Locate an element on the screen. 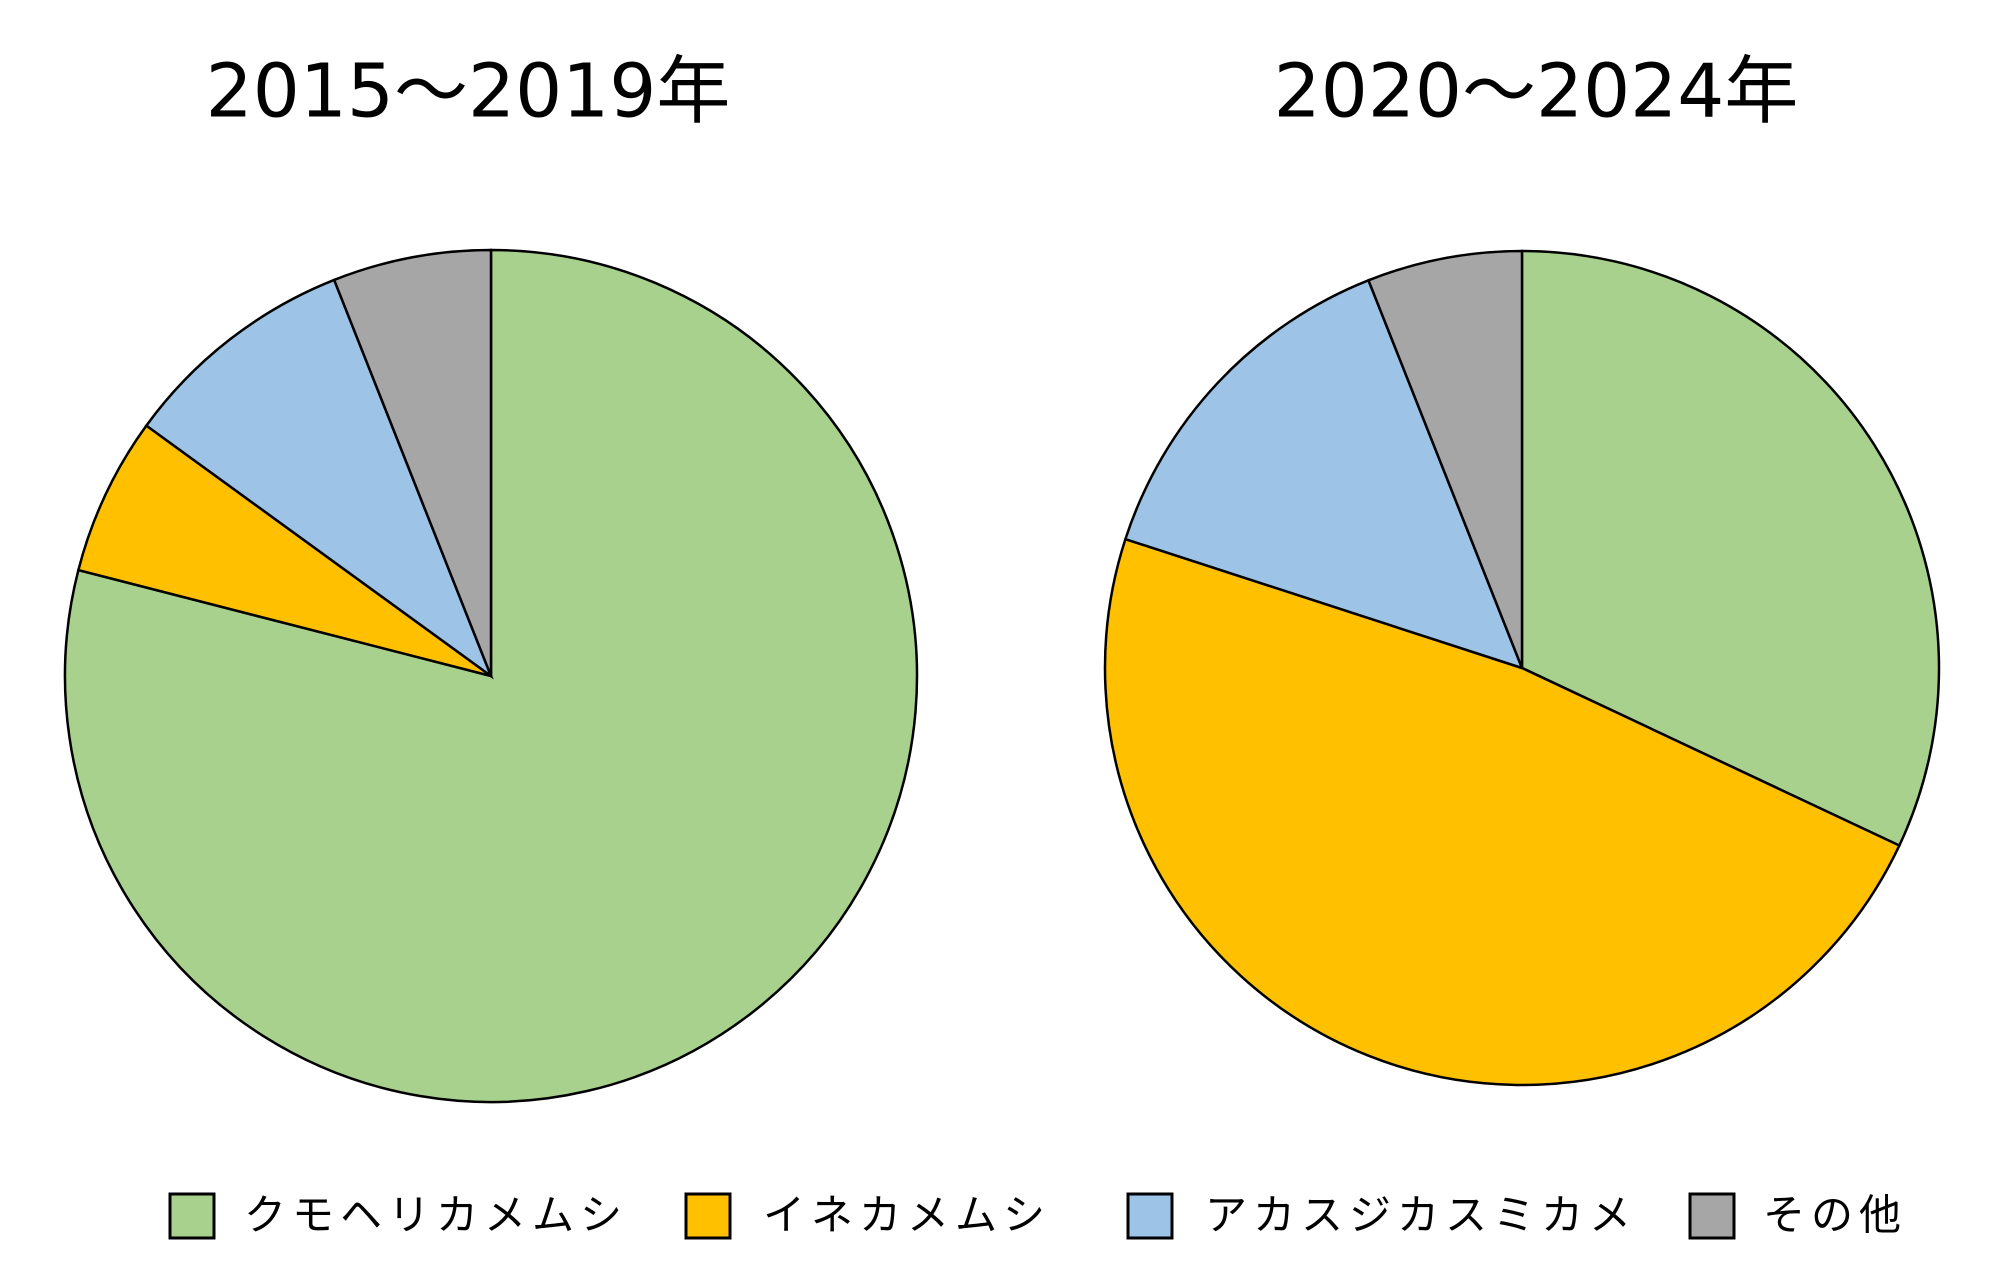  legend-label: その他 is located at coordinates (1835, 1215).